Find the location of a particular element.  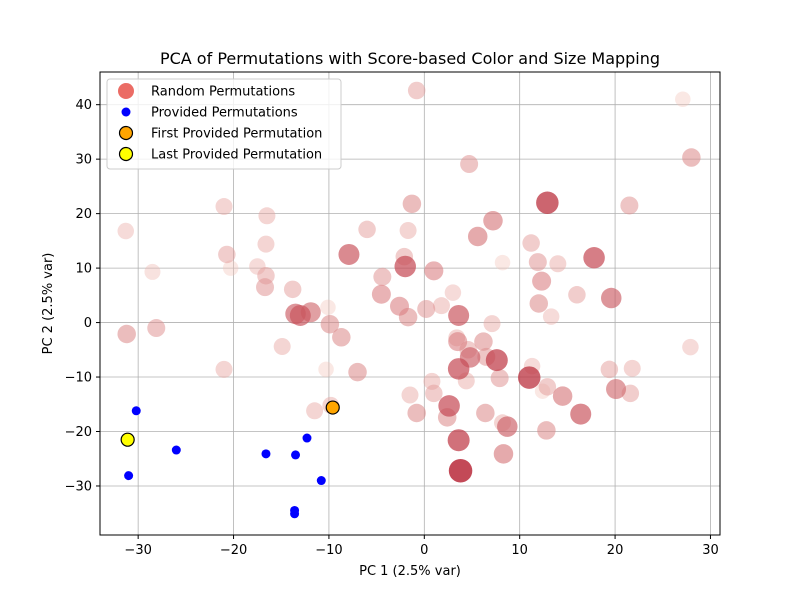

x-tick-label: 10 is located at coordinates (519, 550).